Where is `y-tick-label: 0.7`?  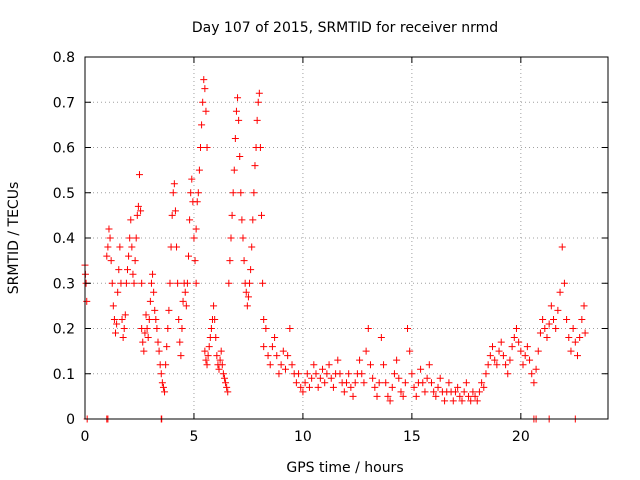
y-tick-label: 0.7 is located at coordinates (64, 103).